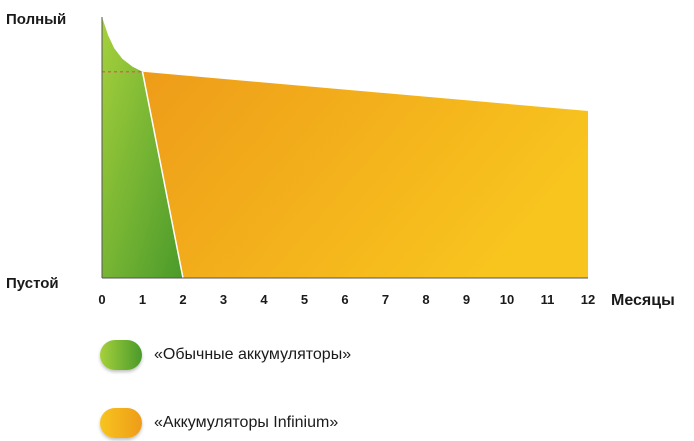 The width and height of the screenshot is (694, 441). Describe the element at coordinates (182, 299) in the screenshot. I see `x-tick-label: 2` at that location.